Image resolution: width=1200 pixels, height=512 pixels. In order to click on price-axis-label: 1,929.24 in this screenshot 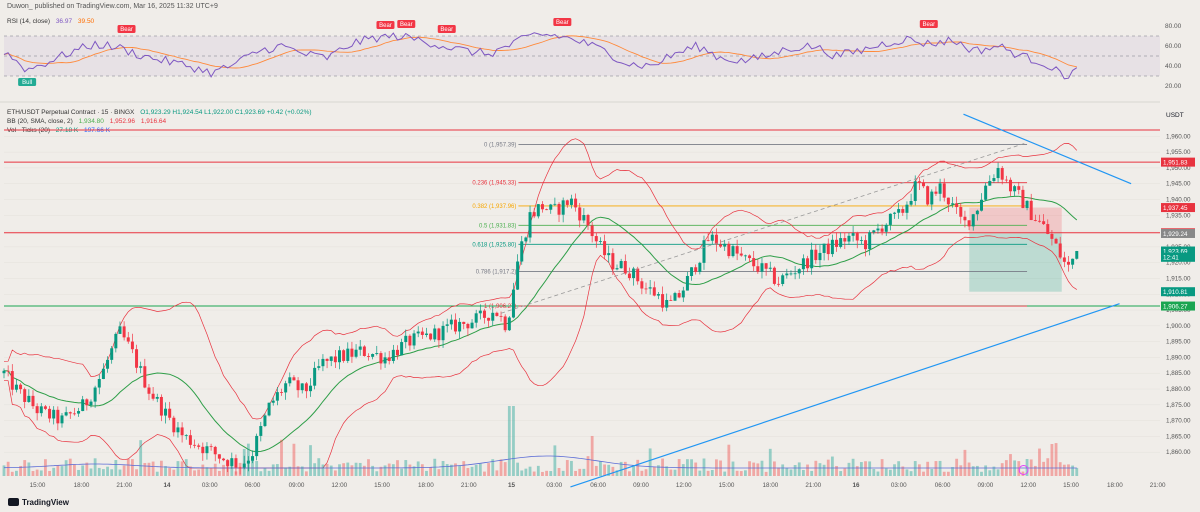, I will do `click(1178, 233)`.